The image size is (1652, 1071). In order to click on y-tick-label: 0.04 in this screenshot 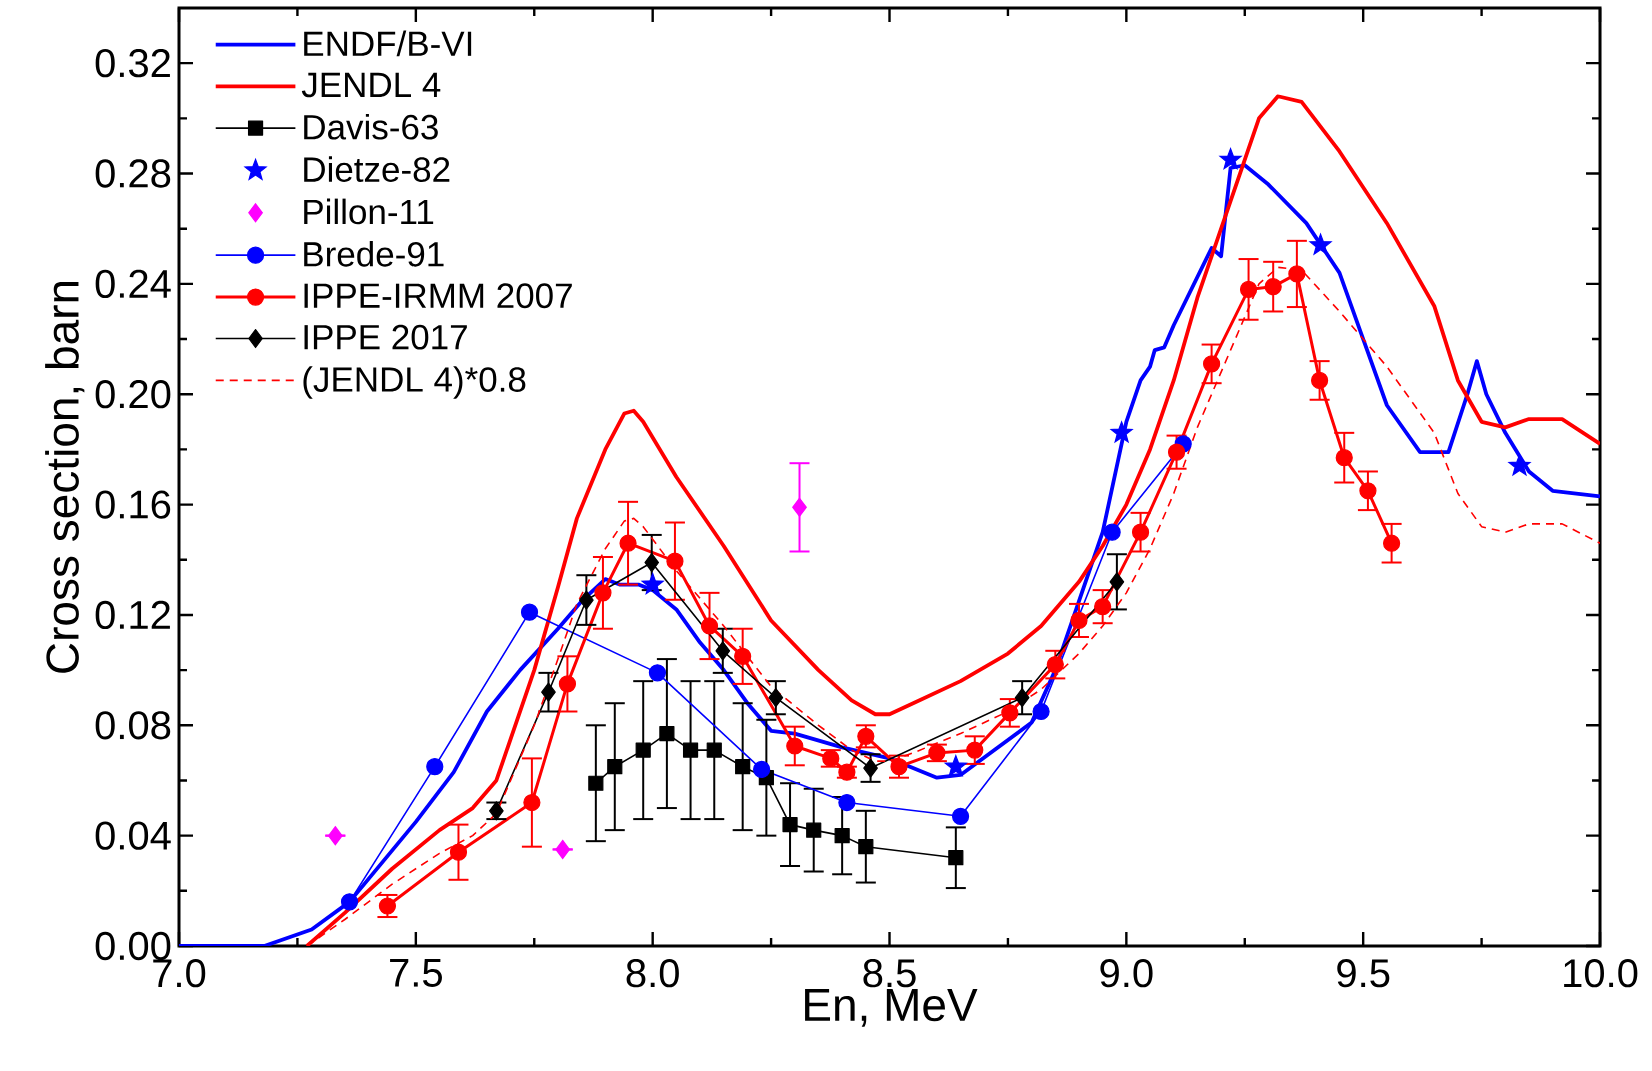, I will do `click(133, 835)`.